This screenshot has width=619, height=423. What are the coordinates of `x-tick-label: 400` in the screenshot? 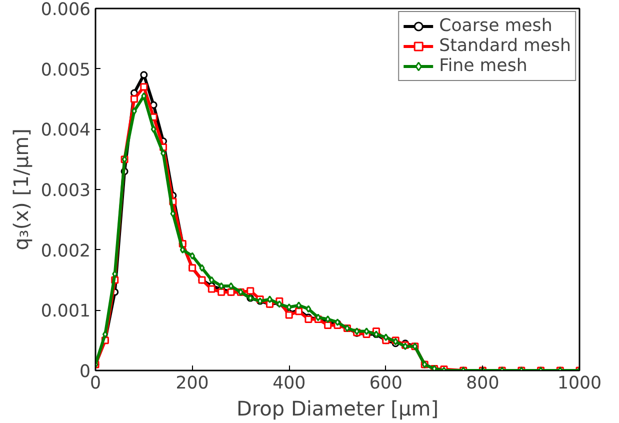 It's located at (289, 384).